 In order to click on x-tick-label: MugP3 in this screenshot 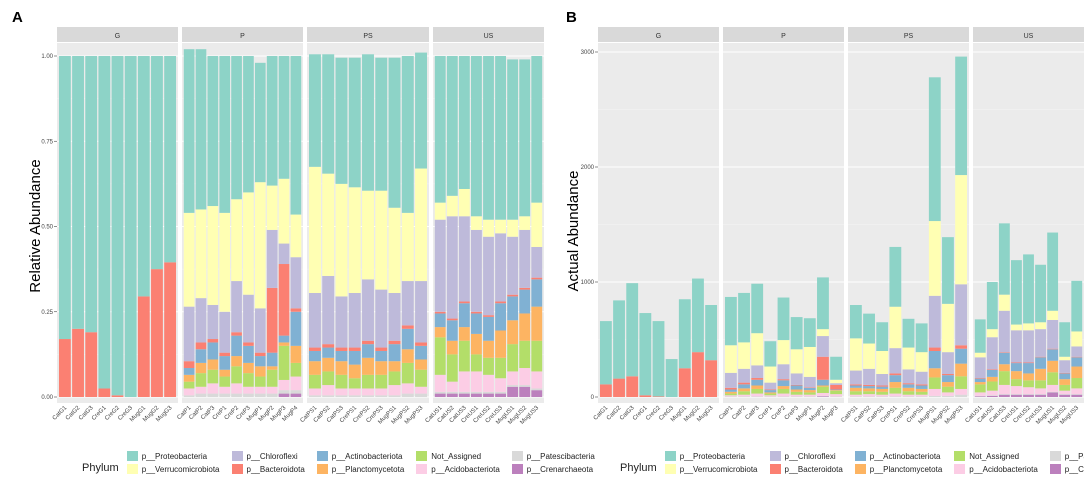, I will do `click(831, 414)`.